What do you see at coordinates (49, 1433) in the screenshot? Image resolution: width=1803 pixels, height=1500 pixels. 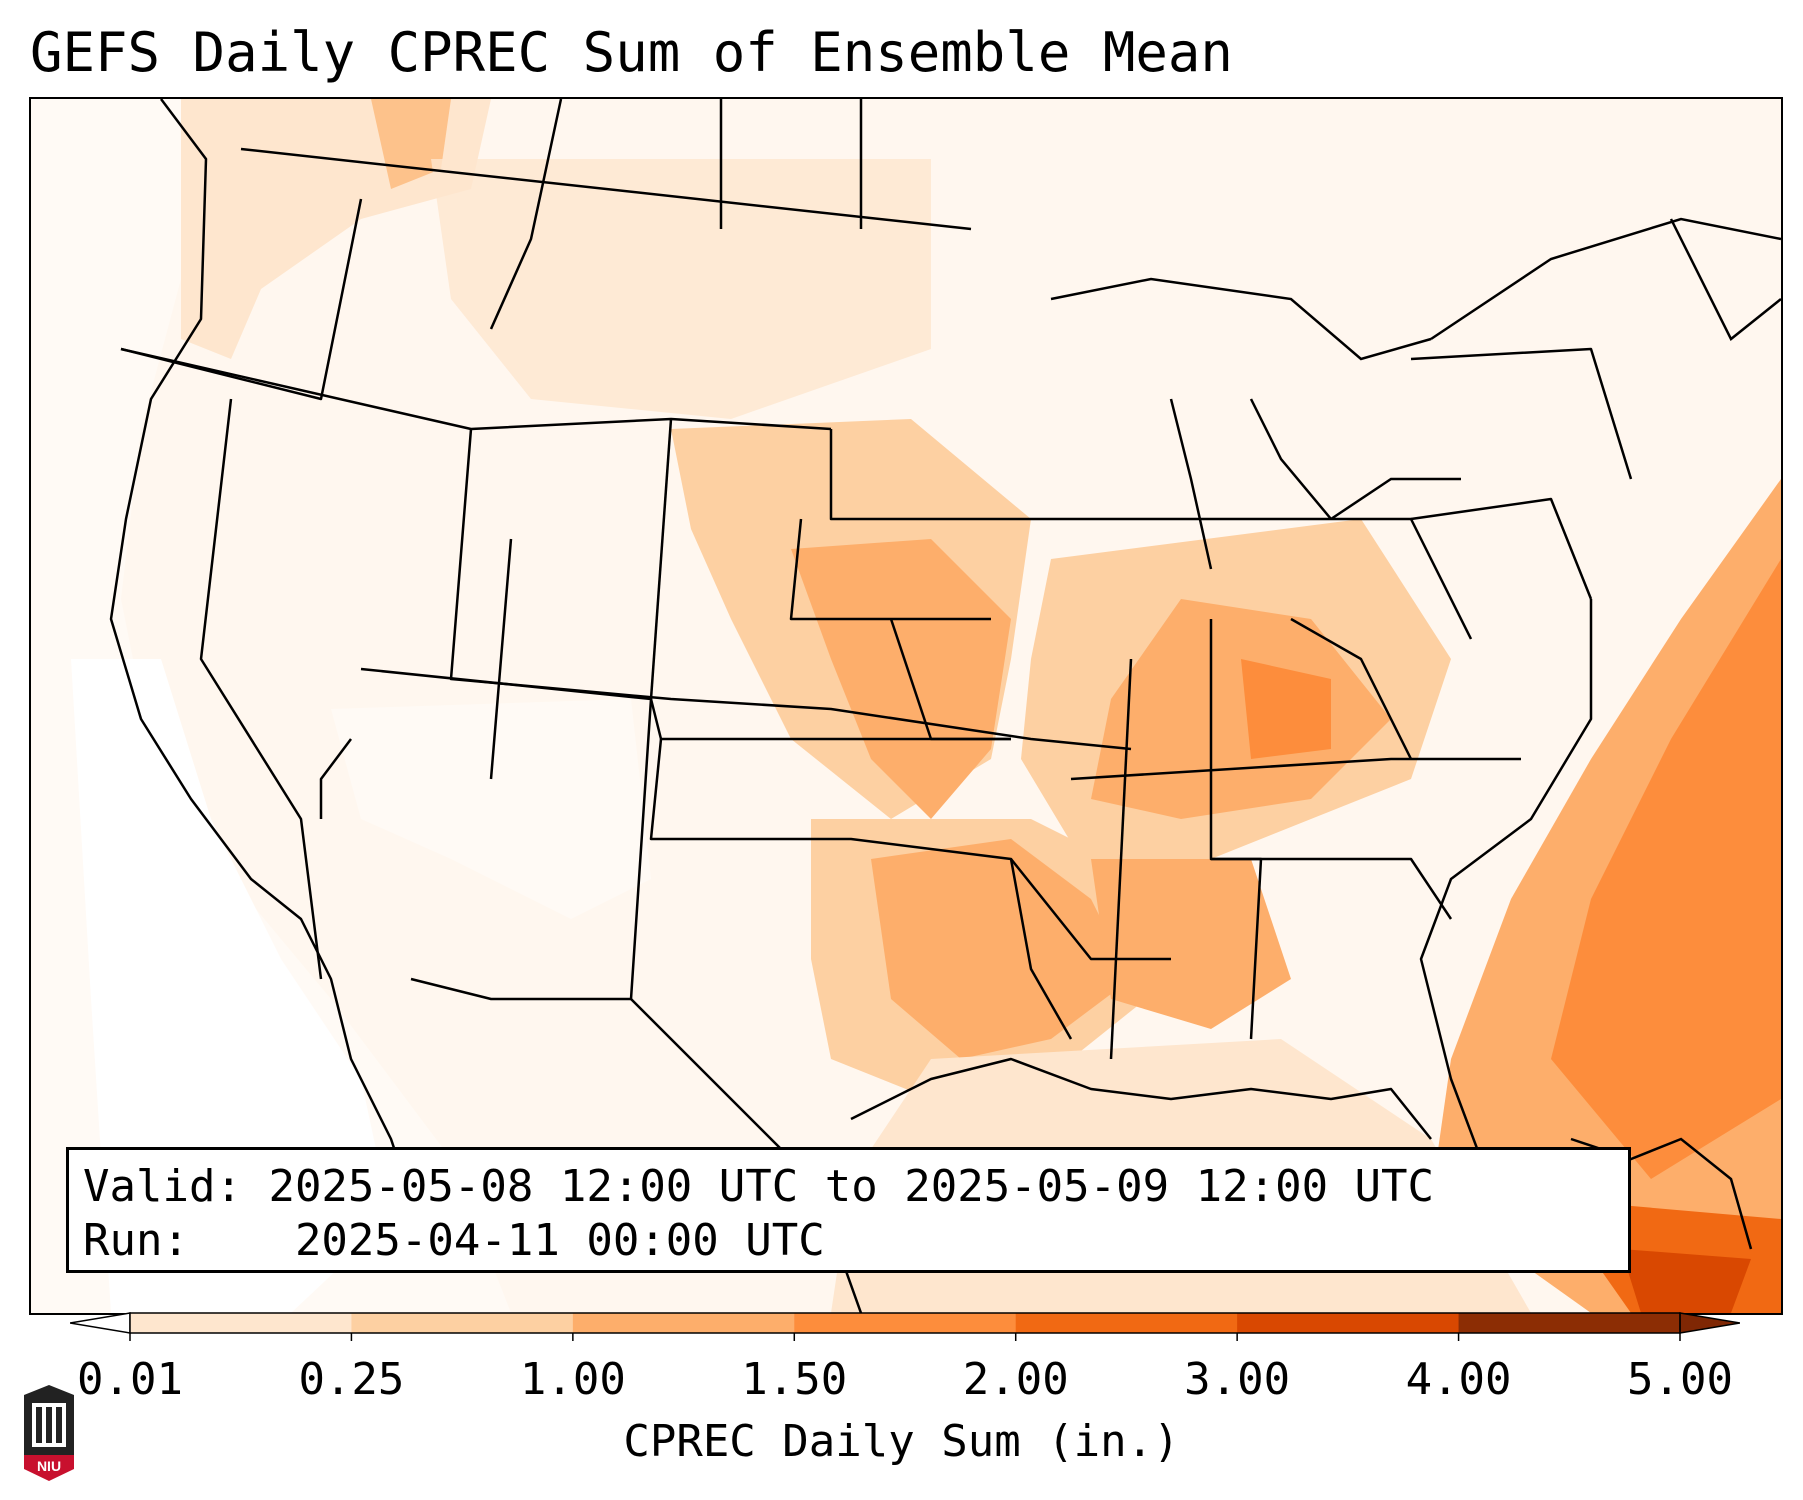 I see `niu-logo: NIU` at bounding box center [49, 1433].